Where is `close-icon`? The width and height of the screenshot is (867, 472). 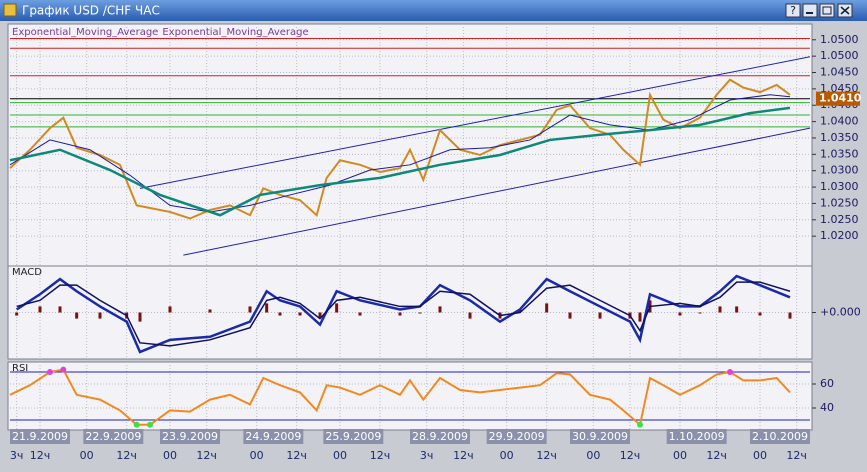 close-icon is located at coordinates (845, 10).